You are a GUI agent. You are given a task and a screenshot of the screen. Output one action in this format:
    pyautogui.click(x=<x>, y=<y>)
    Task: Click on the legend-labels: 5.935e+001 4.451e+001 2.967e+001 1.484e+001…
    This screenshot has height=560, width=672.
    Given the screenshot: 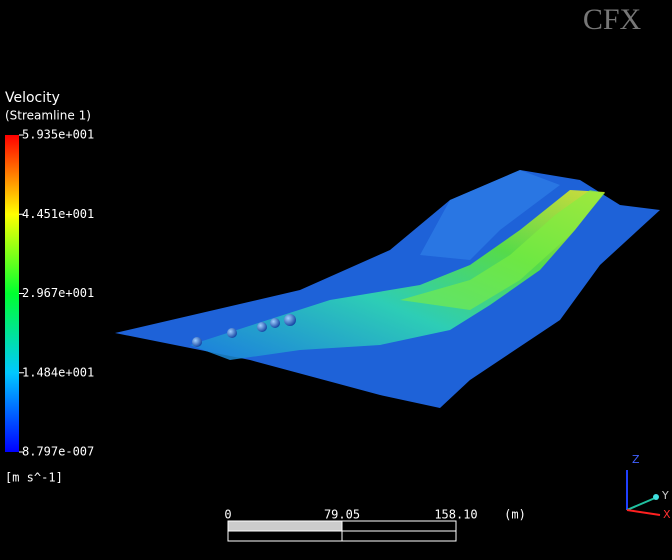 What is the action you would take?
    pyautogui.click(x=56, y=293)
    